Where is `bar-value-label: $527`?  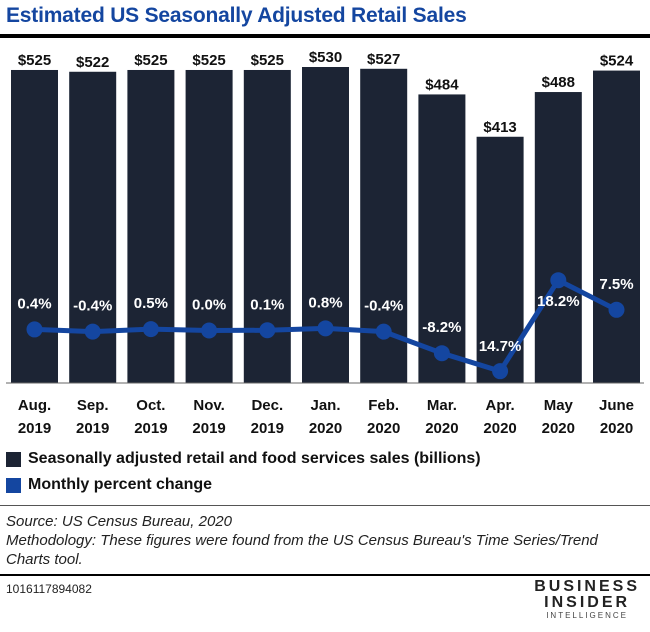 bar-value-label: $527 is located at coordinates (383, 59).